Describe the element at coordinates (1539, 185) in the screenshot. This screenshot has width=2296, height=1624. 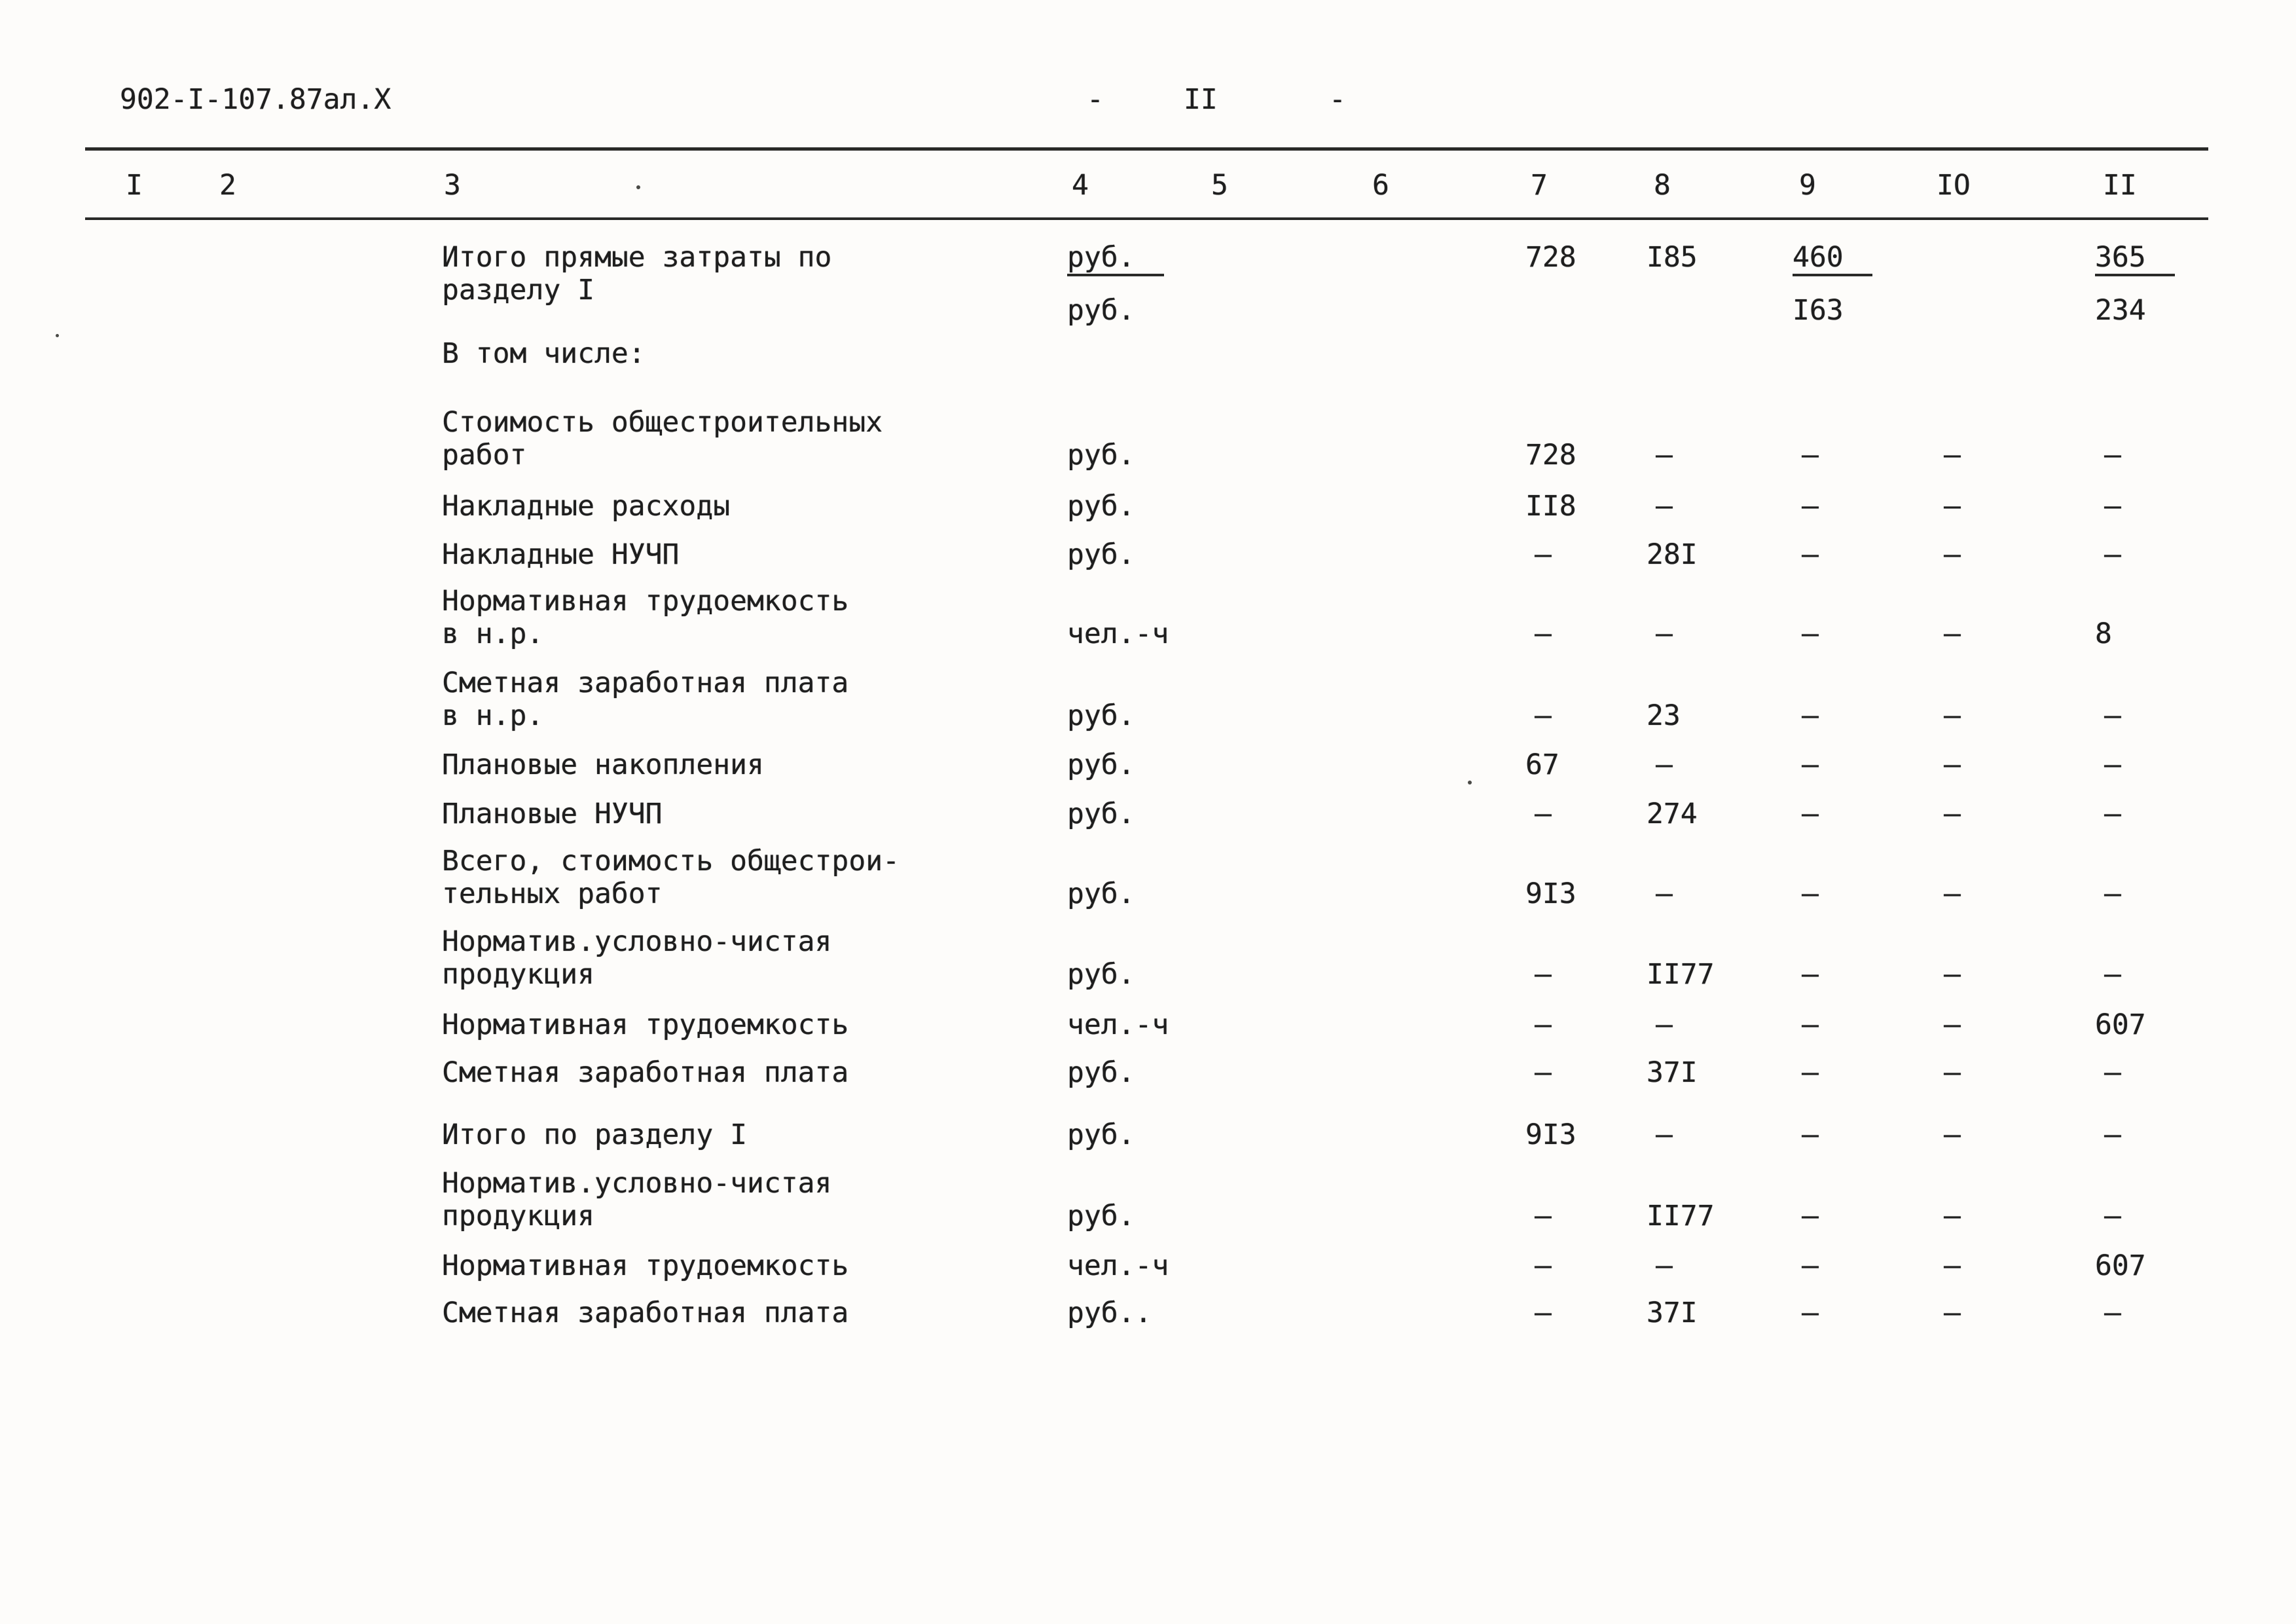
I see `column-number: 7` at that location.